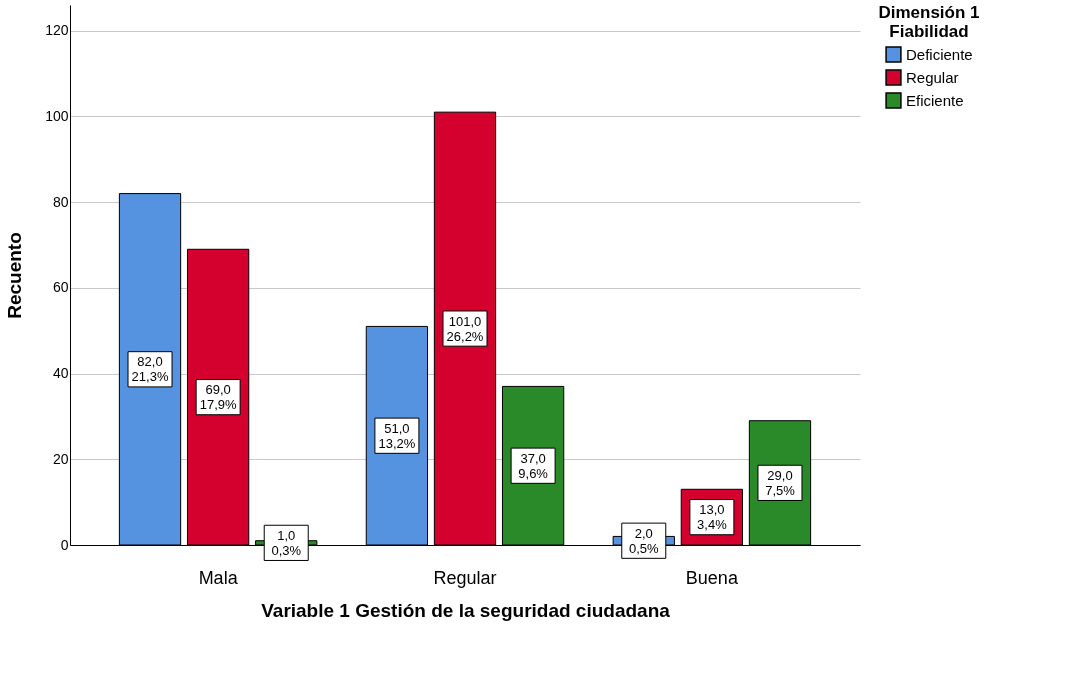  What do you see at coordinates (57, 115) in the screenshot?
I see `y-tick-label: 100` at bounding box center [57, 115].